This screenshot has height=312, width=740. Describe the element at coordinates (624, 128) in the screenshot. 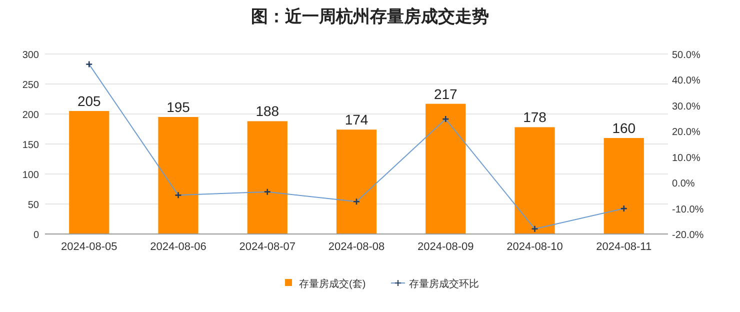

I see `data-label: 160` at that location.